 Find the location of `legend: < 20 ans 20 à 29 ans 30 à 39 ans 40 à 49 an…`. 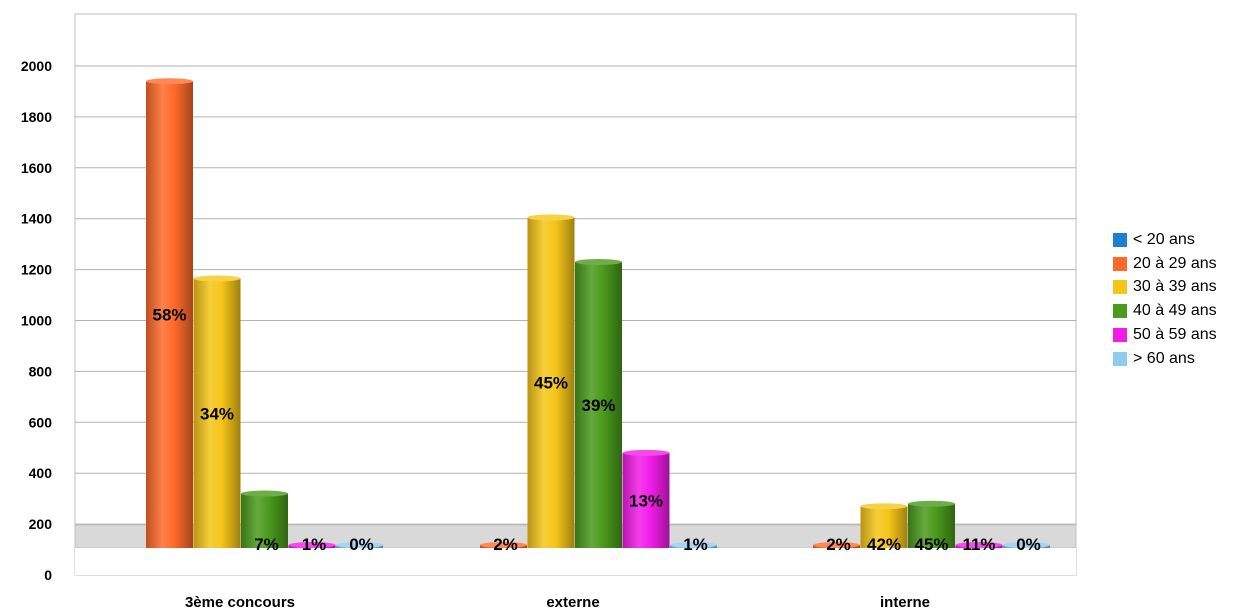

legend: < 20 ans 20 à 29 ans 30 à 39 ans 40 à 49 an… is located at coordinates (1165, 299).